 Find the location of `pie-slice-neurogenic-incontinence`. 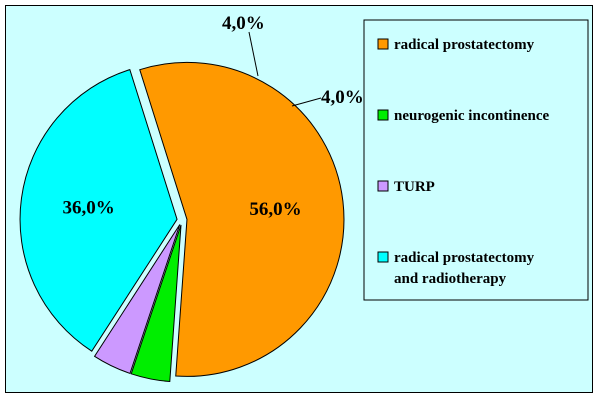

pie-slice-neurogenic-incontinence is located at coordinates (156, 303).